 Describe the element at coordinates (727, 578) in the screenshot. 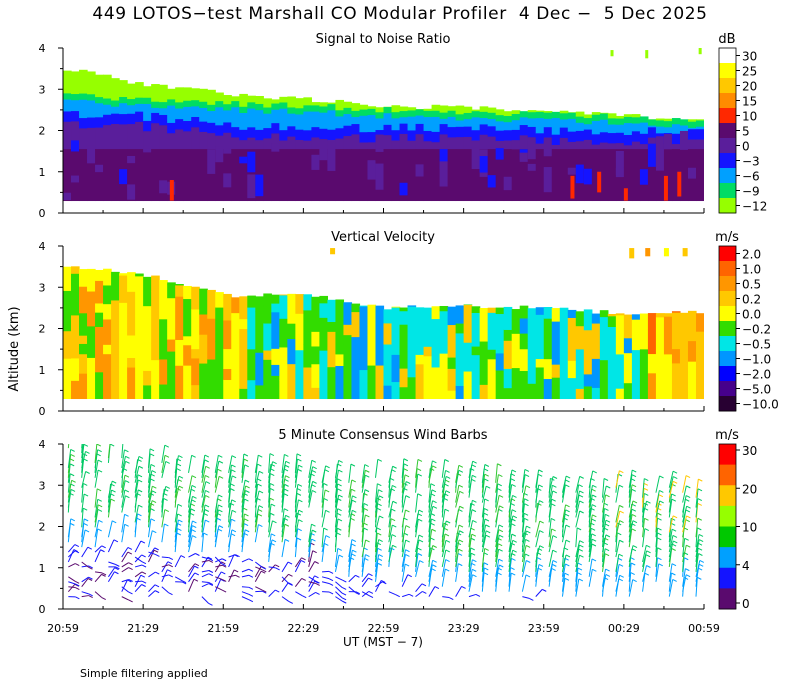

I see `colorbar-swatch` at that location.